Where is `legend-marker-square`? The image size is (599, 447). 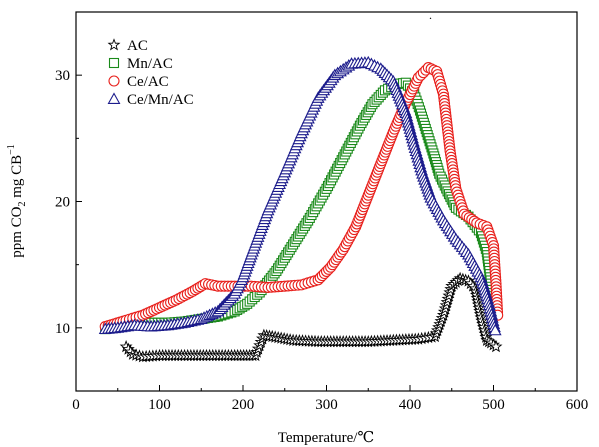
legend-marker-square is located at coordinates (114, 63).